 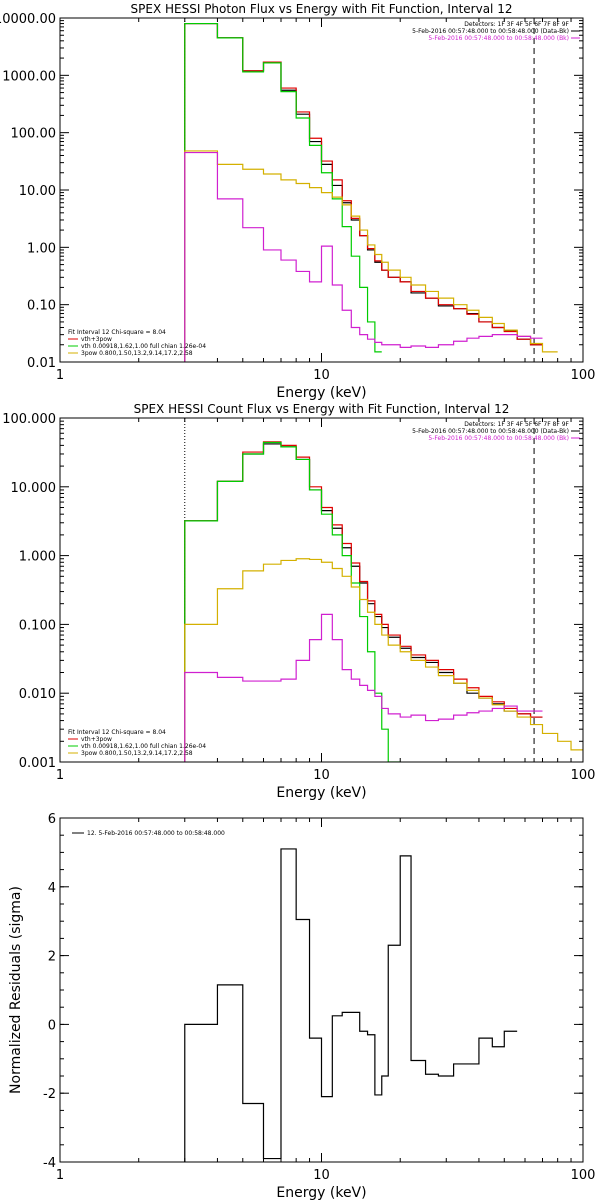 What do you see at coordinates (34, 134) in the screenshot?
I see `y-tick-label: 100.00` at bounding box center [34, 134].